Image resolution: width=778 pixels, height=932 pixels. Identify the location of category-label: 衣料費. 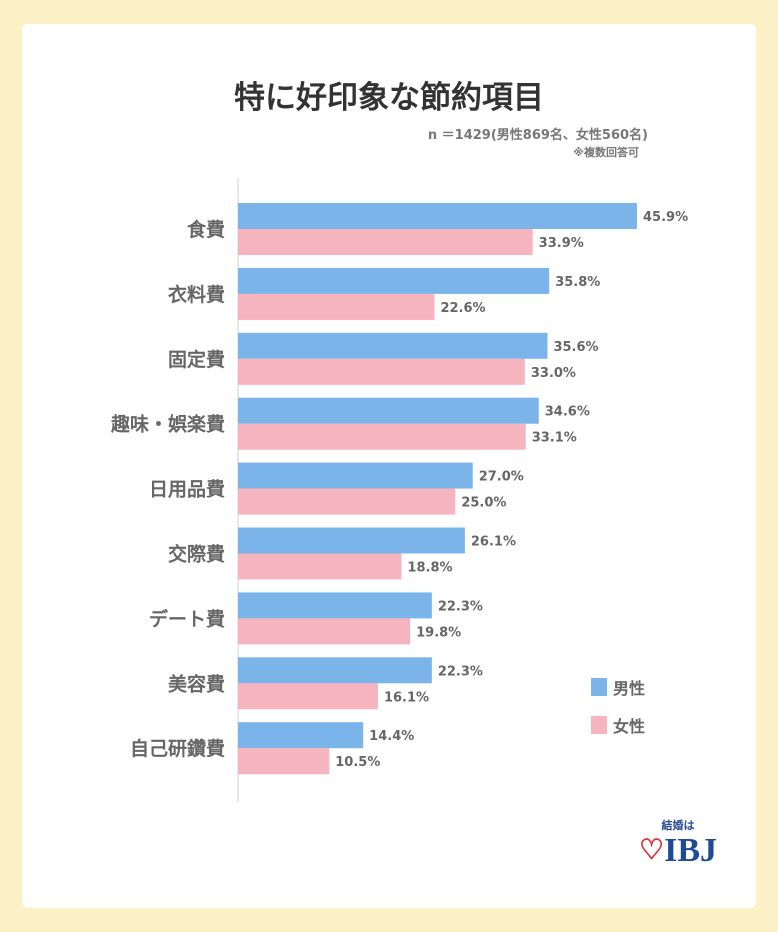
(196, 294).